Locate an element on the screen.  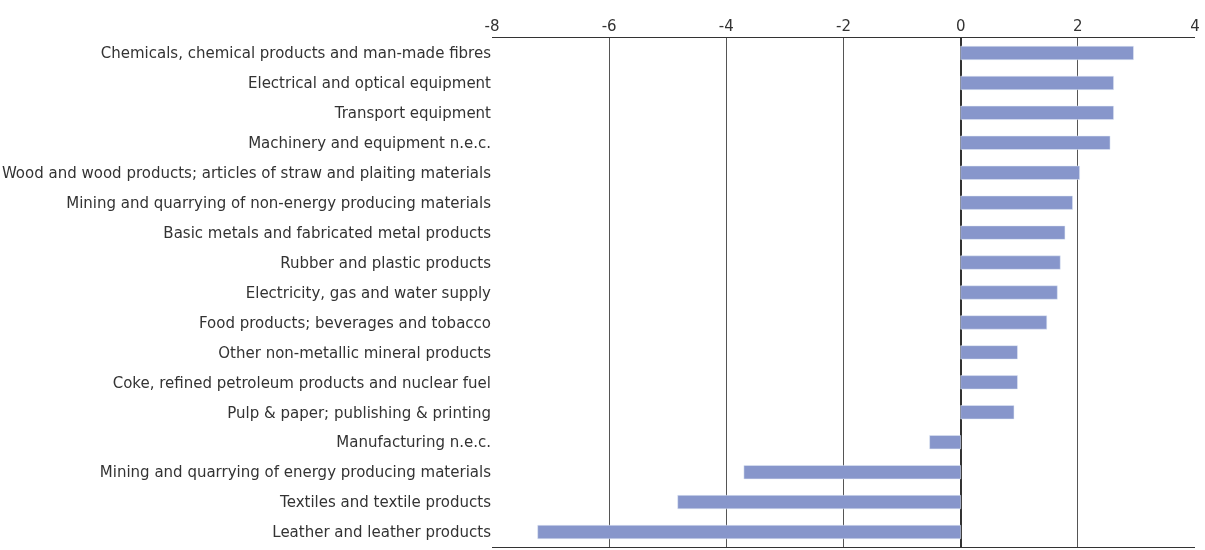
x-tick-label: 0 is located at coordinates (960, 26).